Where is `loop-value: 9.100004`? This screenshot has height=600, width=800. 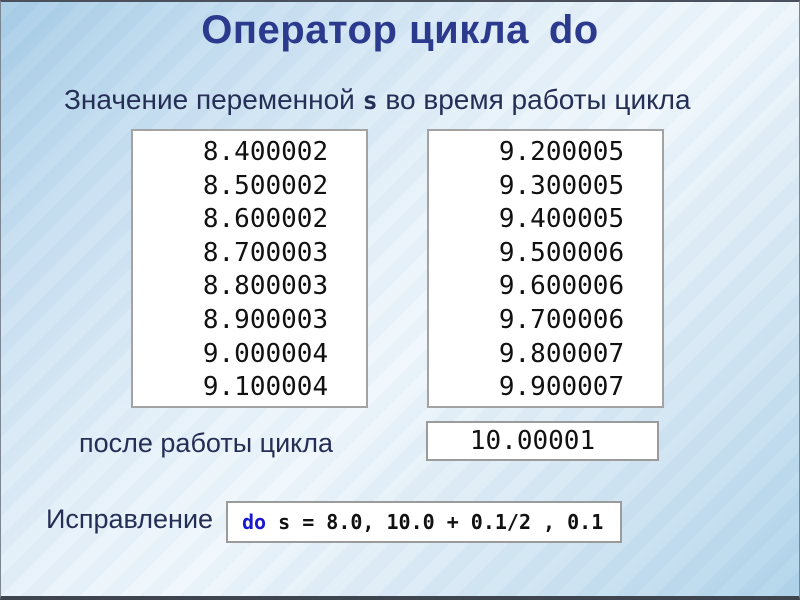 loop-value: 9.100004 is located at coordinates (265, 387).